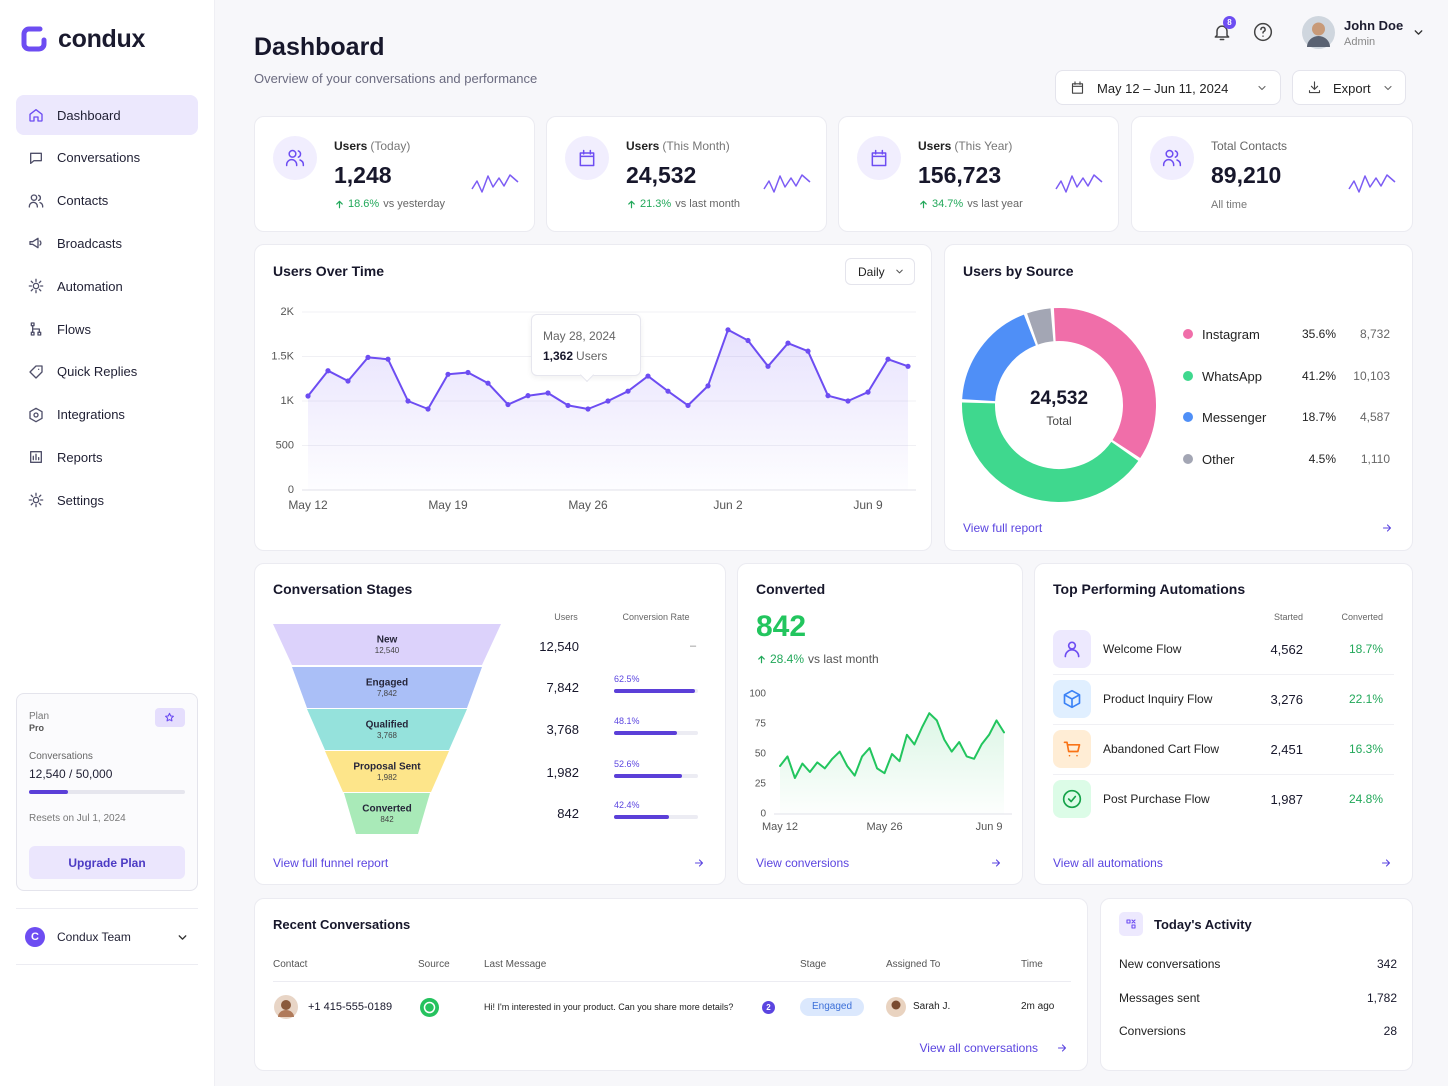  I want to click on rate-bar, so click(655, 691).